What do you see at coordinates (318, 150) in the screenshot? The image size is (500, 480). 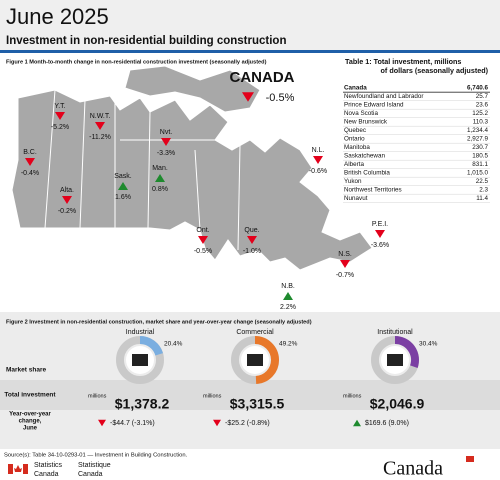 I see `region-label: N.L.` at bounding box center [318, 150].